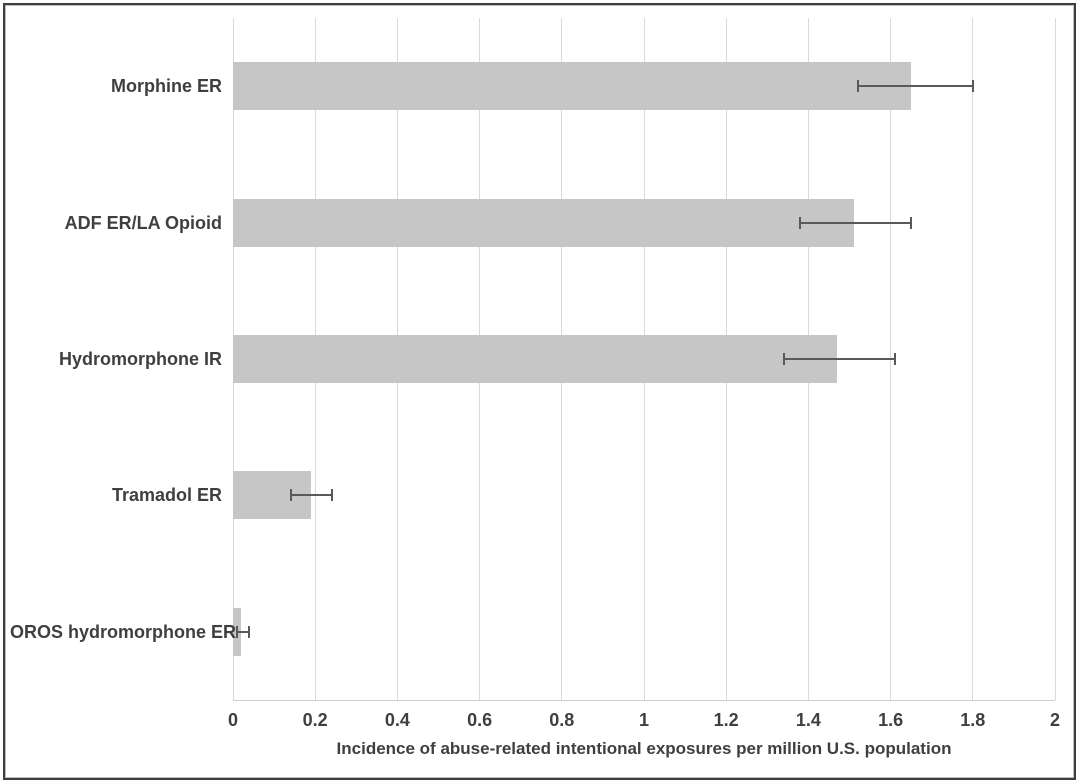 This screenshot has width=1080, height=784. What do you see at coordinates (535, 359) in the screenshot?
I see `bar-hydromorphone-ir` at bounding box center [535, 359].